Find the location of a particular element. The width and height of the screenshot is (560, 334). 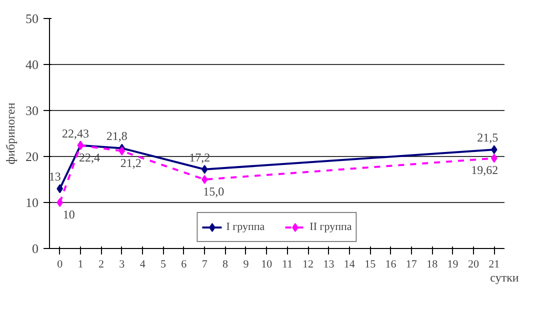

data-label: 22,43 is located at coordinates (76, 133).